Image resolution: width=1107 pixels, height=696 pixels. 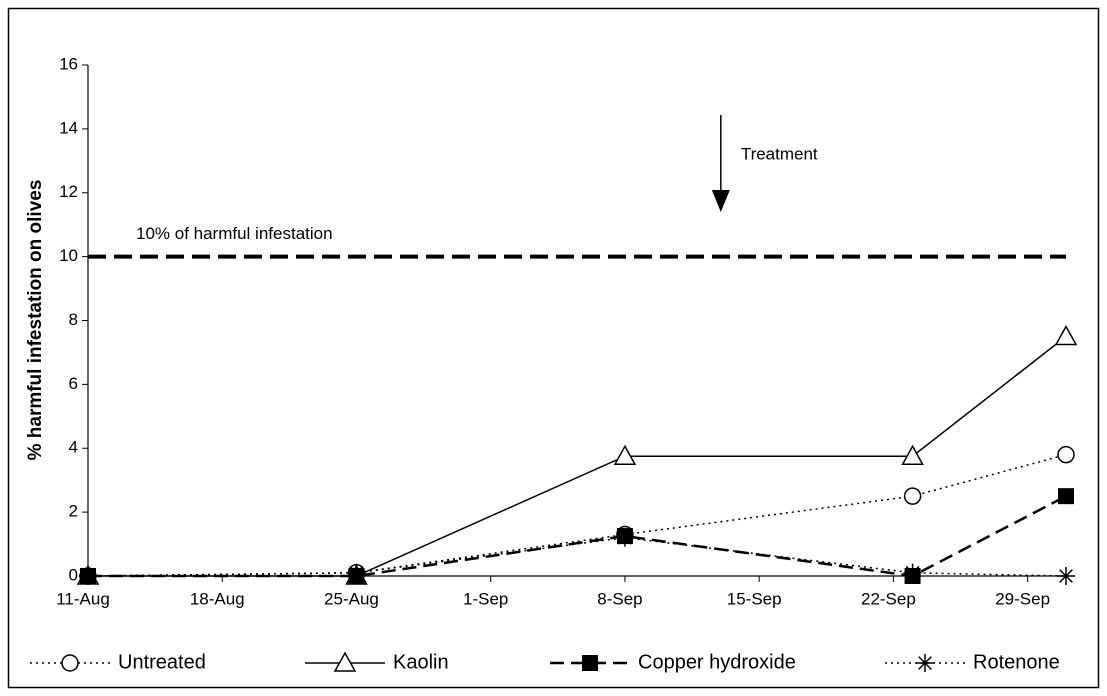 What do you see at coordinates (73, 319) in the screenshot?
I see `y-tick-label: 8` at bounding box center [73, 319].